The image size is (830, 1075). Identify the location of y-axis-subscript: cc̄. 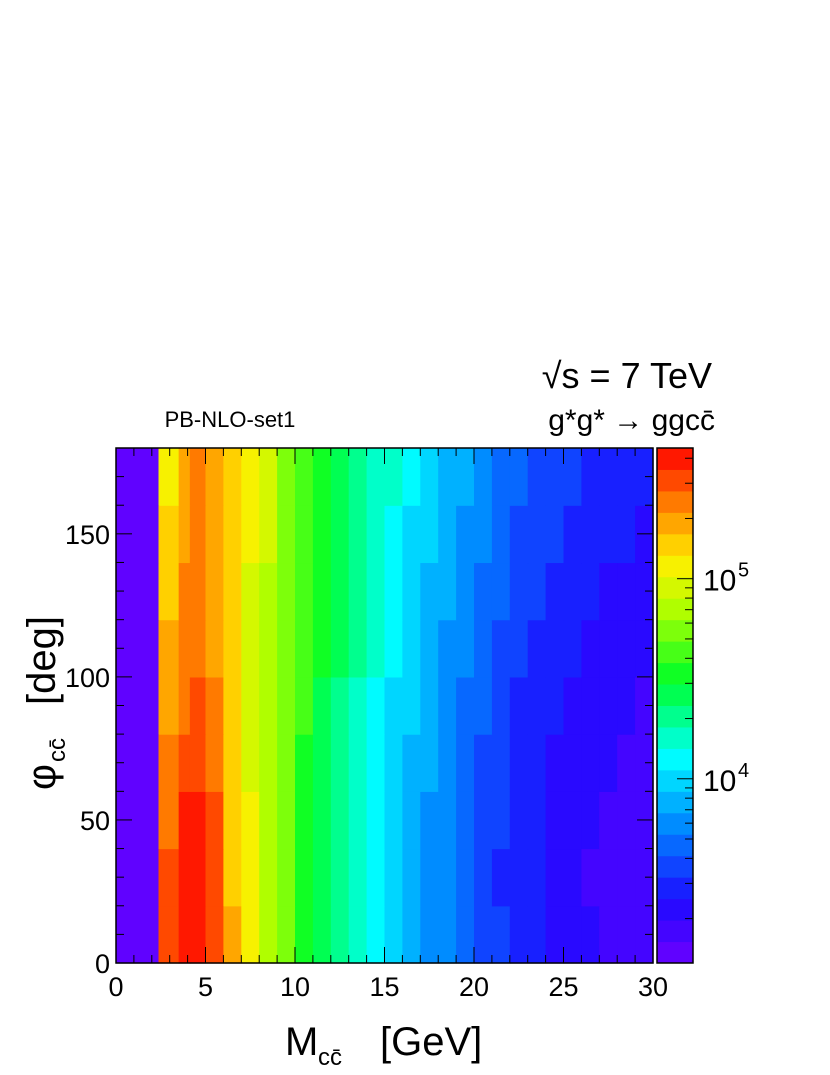
(57, 750).